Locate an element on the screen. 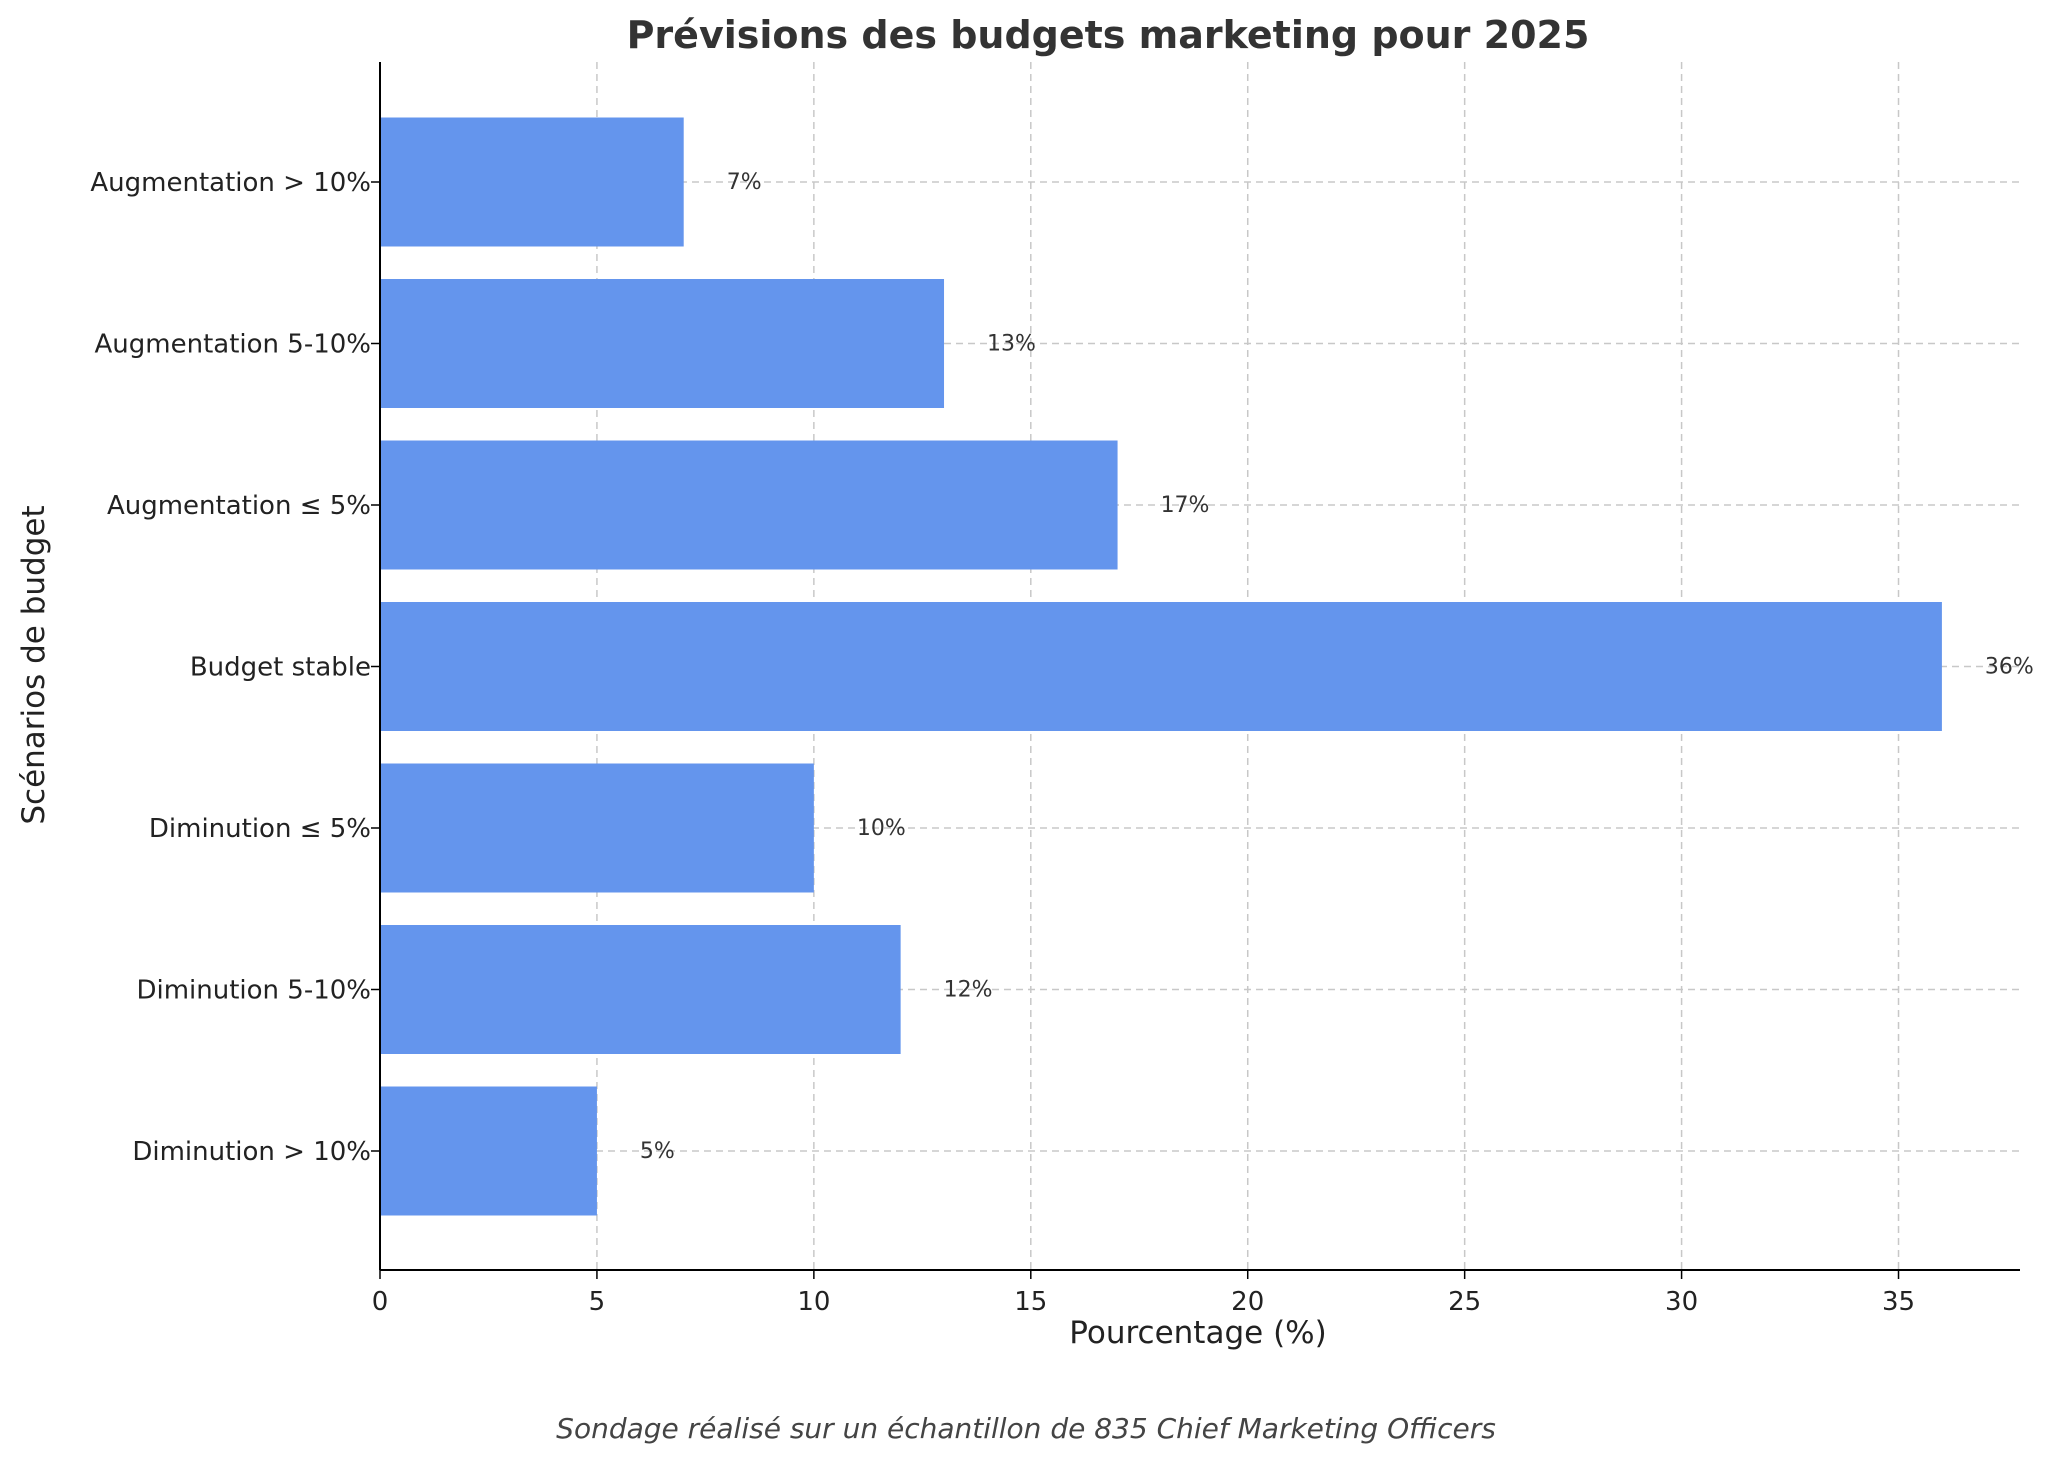  x-tick-label: 30 is located at coordinates (1681, 1302).